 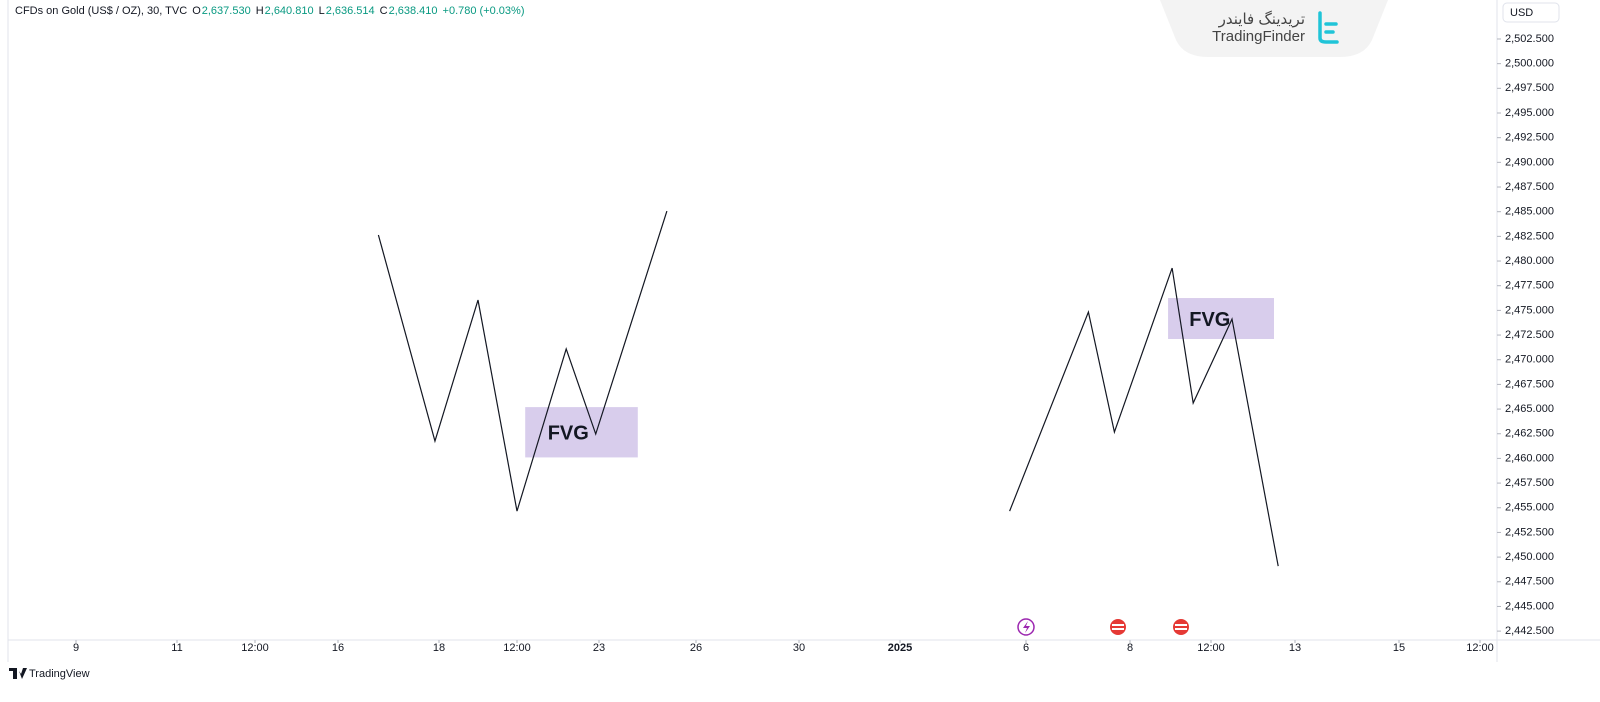 What do you see at coordinates (1130, 648) in the screenshot?
I see `x-tick-label: 8` at bounding box center [1130, 648].